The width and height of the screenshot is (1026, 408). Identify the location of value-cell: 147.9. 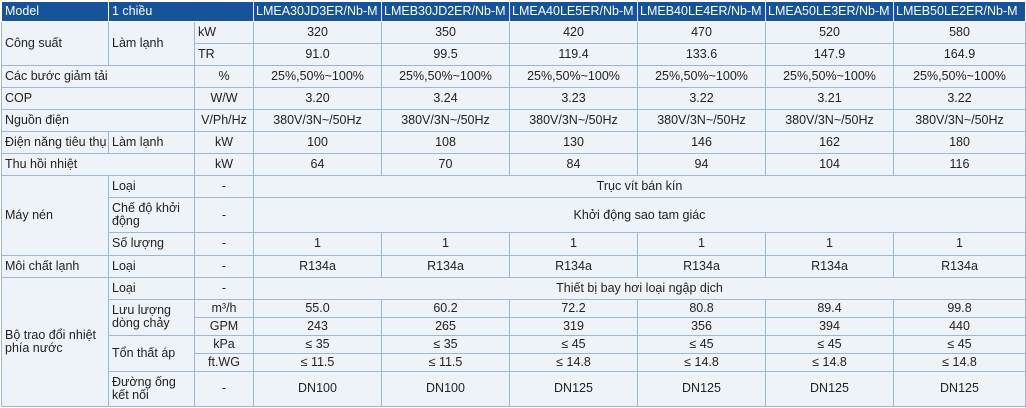
(829, 55).